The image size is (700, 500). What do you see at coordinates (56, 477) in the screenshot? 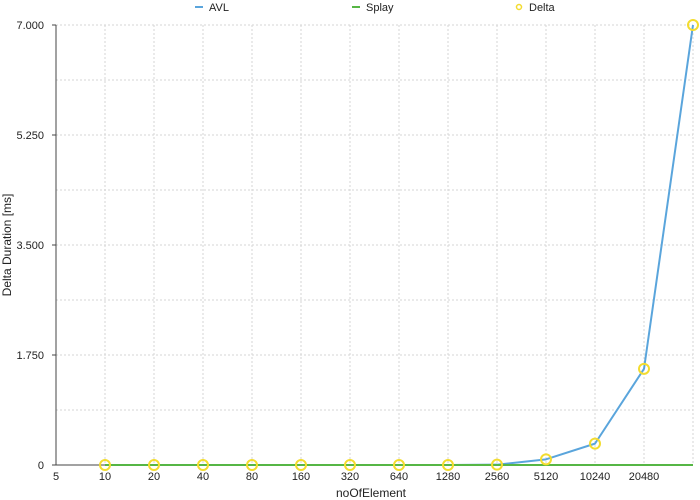
I see `x-tick-label: 5` at bounding box center [56, 477].